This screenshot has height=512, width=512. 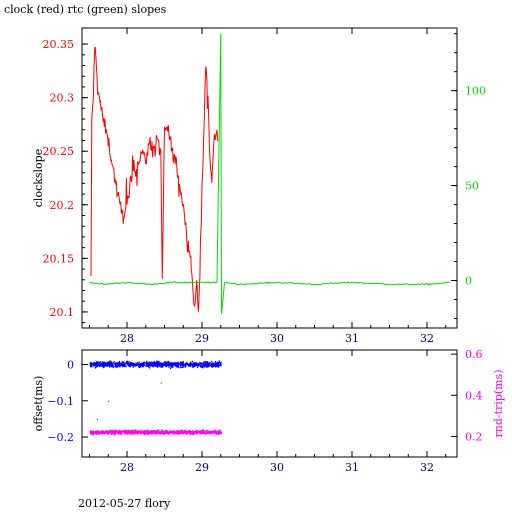 What do you see at coordinates (62, 205) in the screenshot?
I see `y-tick-label: 20.2` at bounding box center [62, 205].